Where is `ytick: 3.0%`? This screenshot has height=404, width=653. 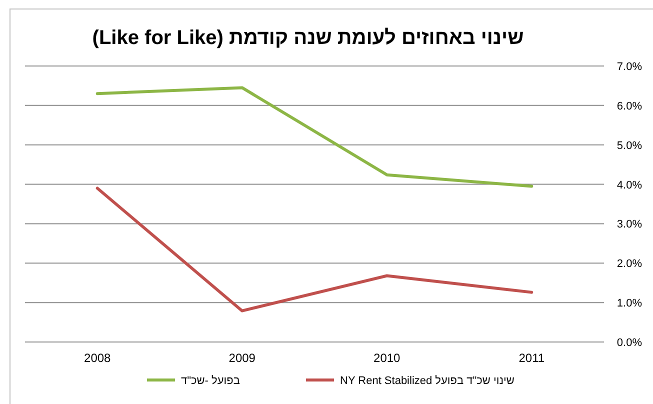 ytick: 3.0% is located at coordinates (629, 224).